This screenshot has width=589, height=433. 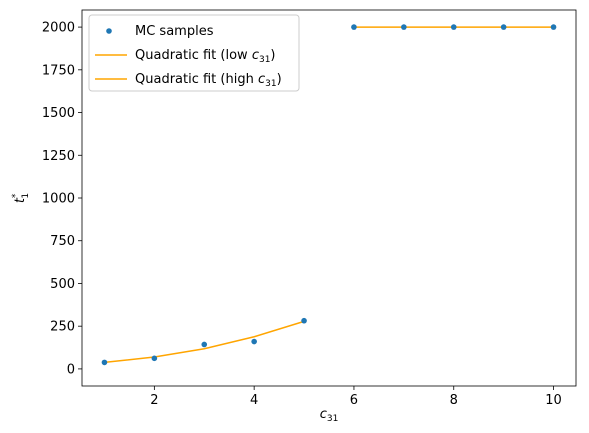 I want to click on x-axis-label-var: c, so click(x=323, y=414).